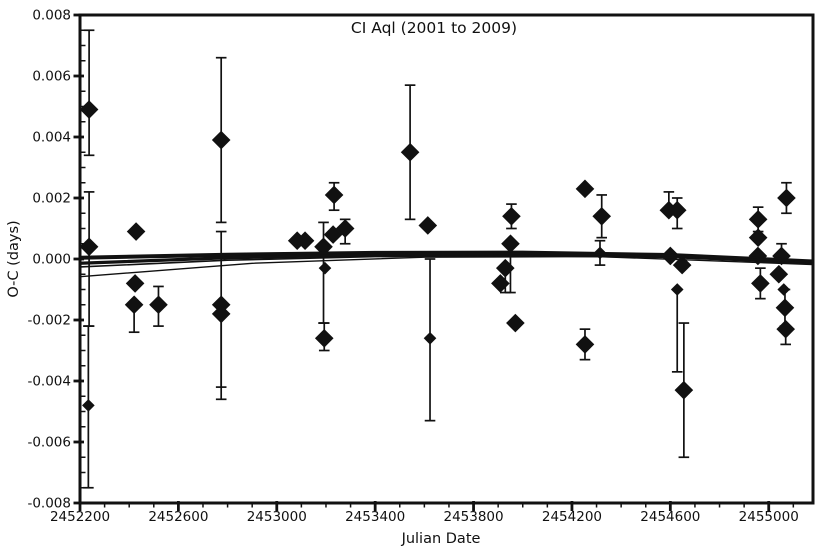 The width and height of the screenshot is (830, 550). Describe the element at coordinates (51, 77) in the screenshot. I see `y-tick-label: 0.006` at that location.